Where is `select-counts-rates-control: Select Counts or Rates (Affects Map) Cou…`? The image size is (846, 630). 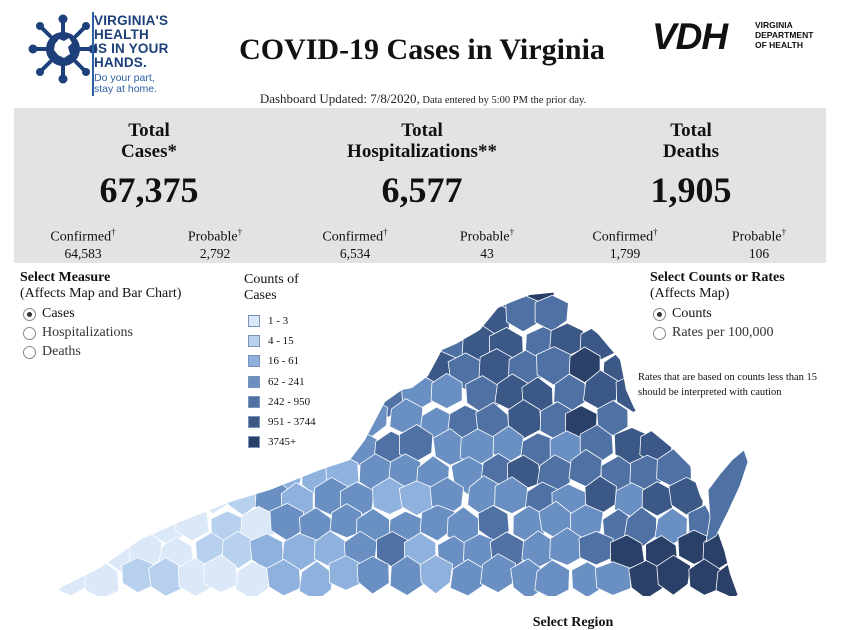
select-counts-rates-control: Select Counts or Rates (Affects Map) Cou… is located at coordinates (745, 306).